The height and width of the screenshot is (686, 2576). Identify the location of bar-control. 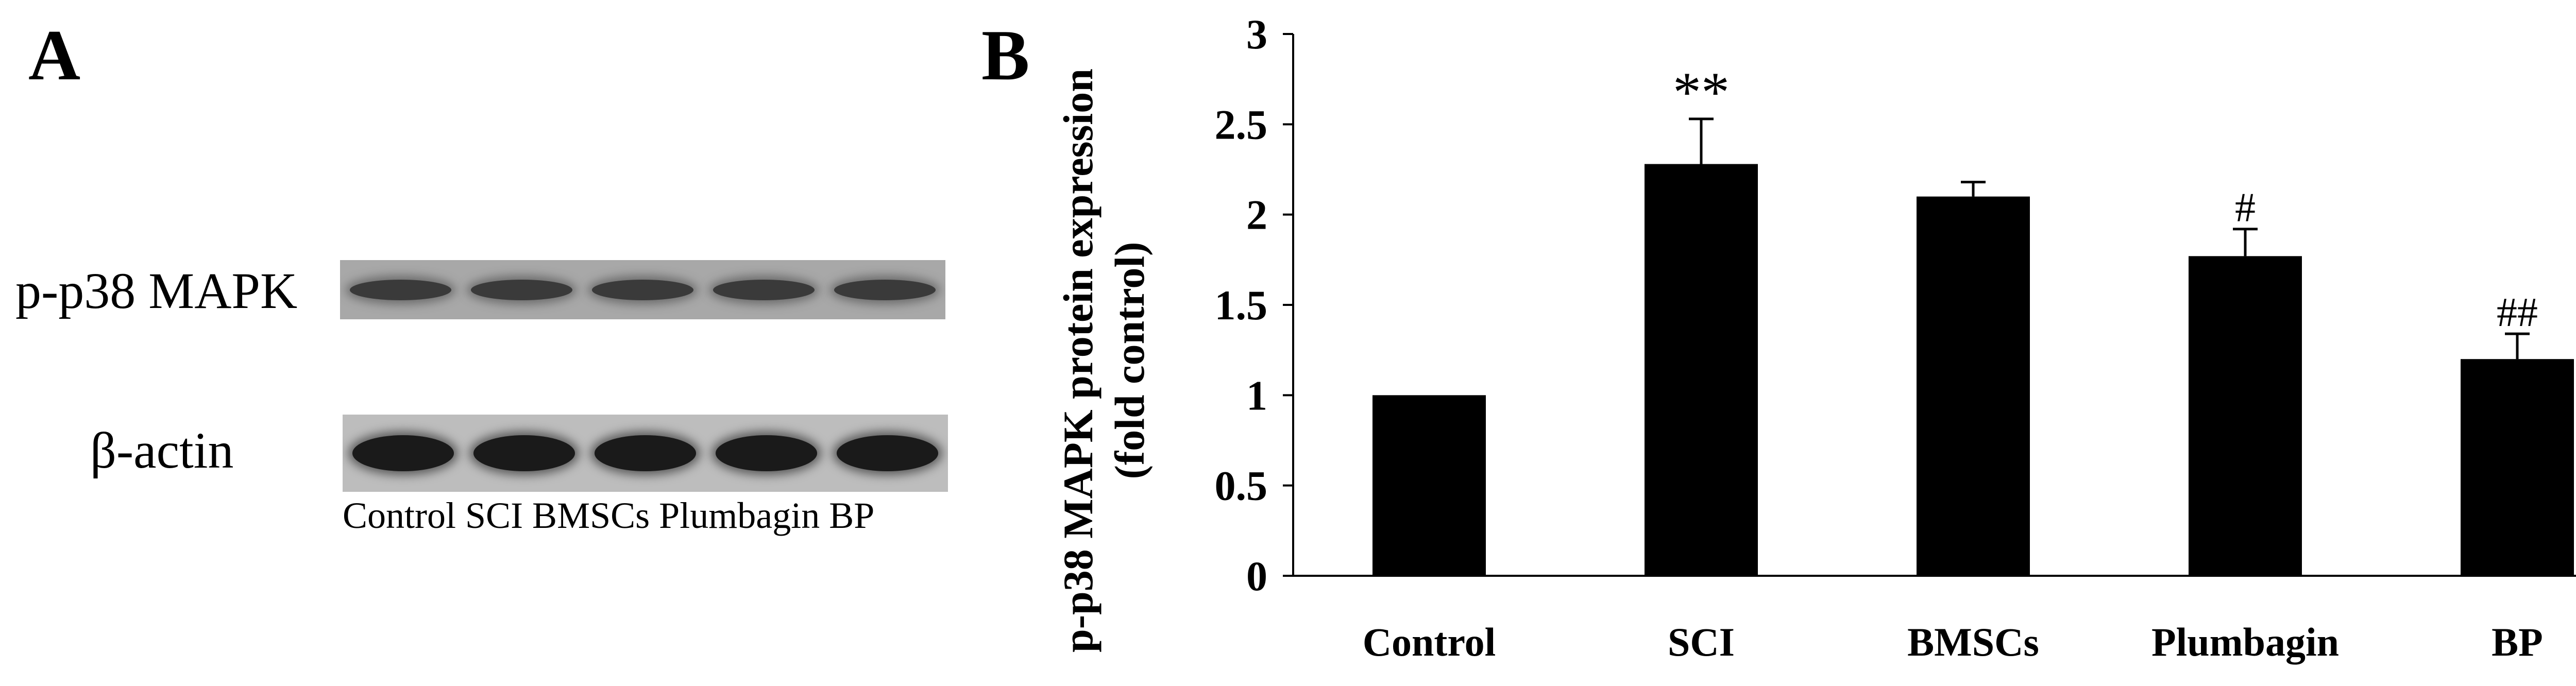
(1429, 485).